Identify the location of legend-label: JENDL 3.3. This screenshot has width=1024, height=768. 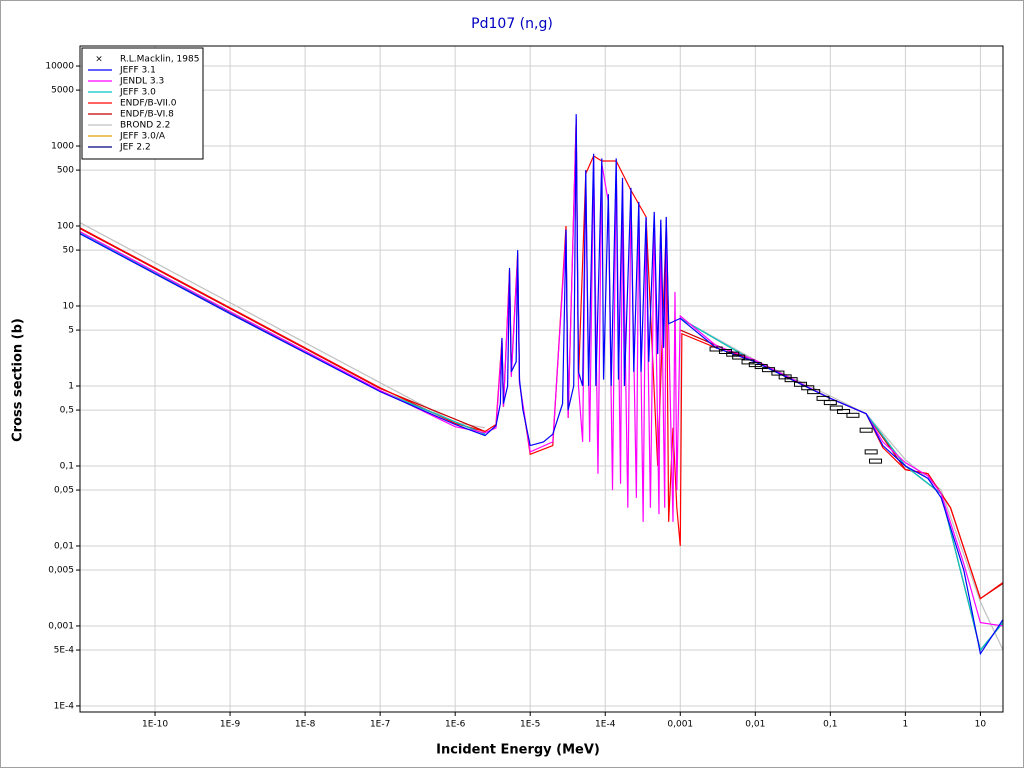
(141, 82).